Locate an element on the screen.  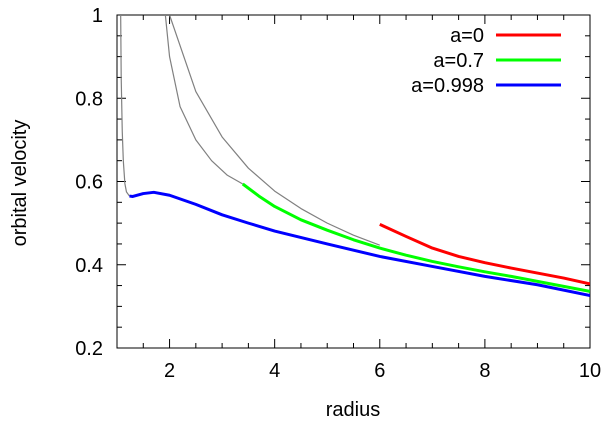
y-tick-label: 0.6 is located at coordinates (89, 183).